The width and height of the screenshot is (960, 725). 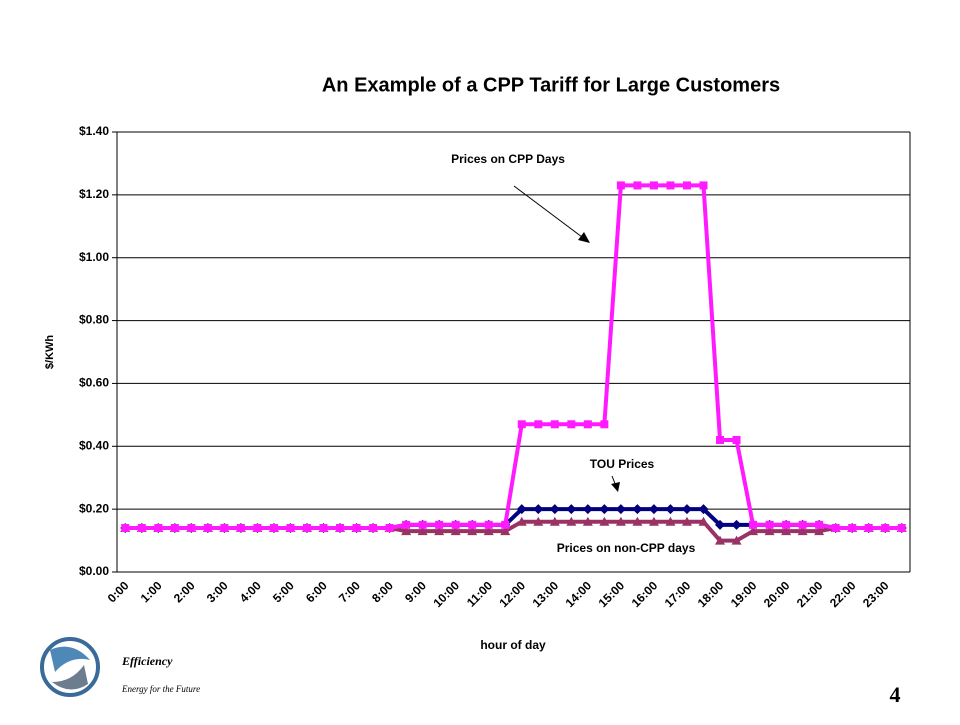 What do you see at coordinates (217, 591) in the screenshot?
I see `x-tick-label: 3:00` at bounding box center [217, 591].